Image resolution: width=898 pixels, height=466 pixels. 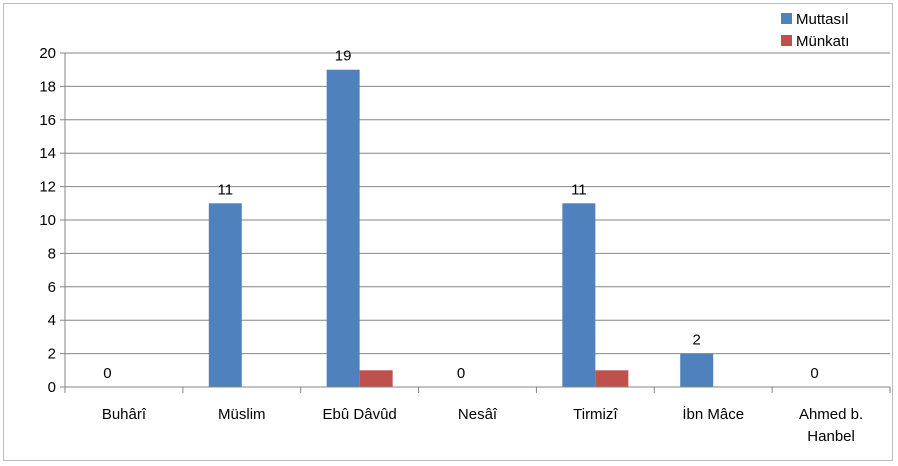 What do you see at coordinates (612, 378) in the screenshot?
I see `bar-m-nkat--4` at bounding box center [612, 378].